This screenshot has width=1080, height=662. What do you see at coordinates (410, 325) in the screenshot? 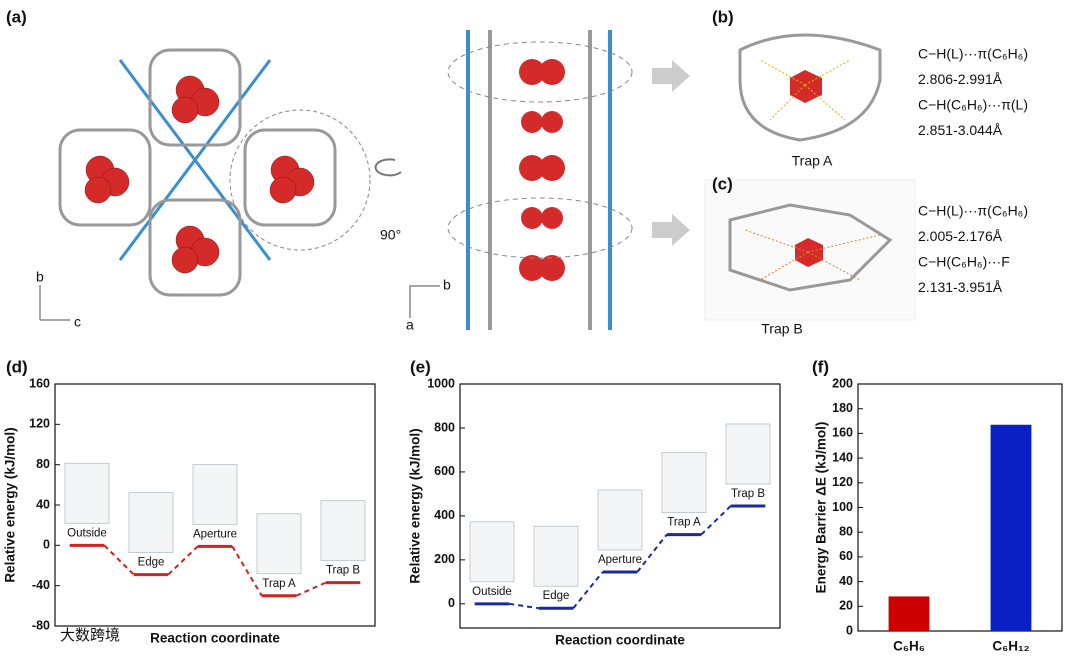
I see `axis-letter: a` at bounding box center [410, 325].